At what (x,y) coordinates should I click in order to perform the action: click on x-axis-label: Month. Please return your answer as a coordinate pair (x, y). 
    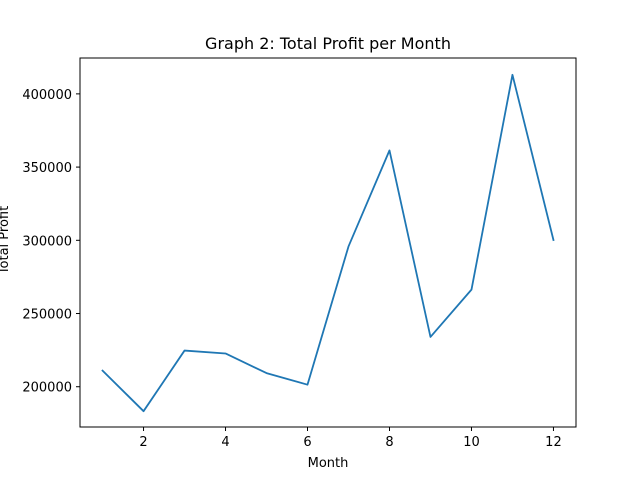
    Looking at the image, I should click on (328, 463).